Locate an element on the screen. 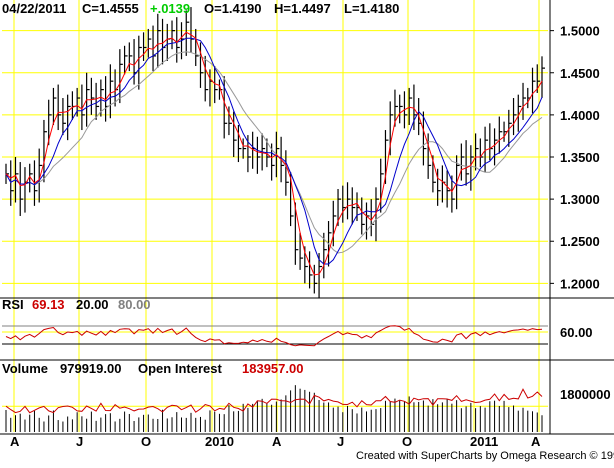  x-tick-label: 2011 is located at coordinates (484, 441).